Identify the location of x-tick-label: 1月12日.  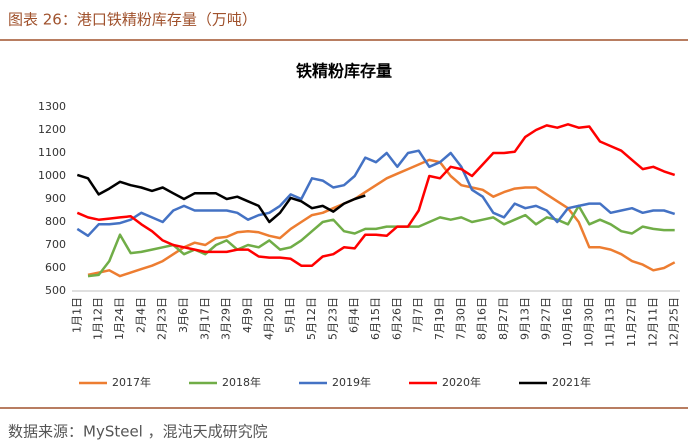
(98, 318).